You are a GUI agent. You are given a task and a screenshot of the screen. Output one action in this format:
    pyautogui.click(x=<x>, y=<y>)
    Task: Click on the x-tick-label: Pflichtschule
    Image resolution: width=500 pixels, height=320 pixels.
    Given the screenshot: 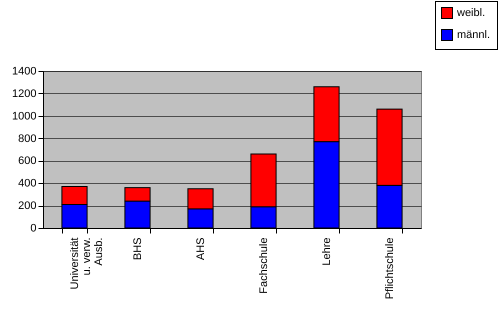 What is the action you would take?
    pyautogui.click(x=390, y=269)
    